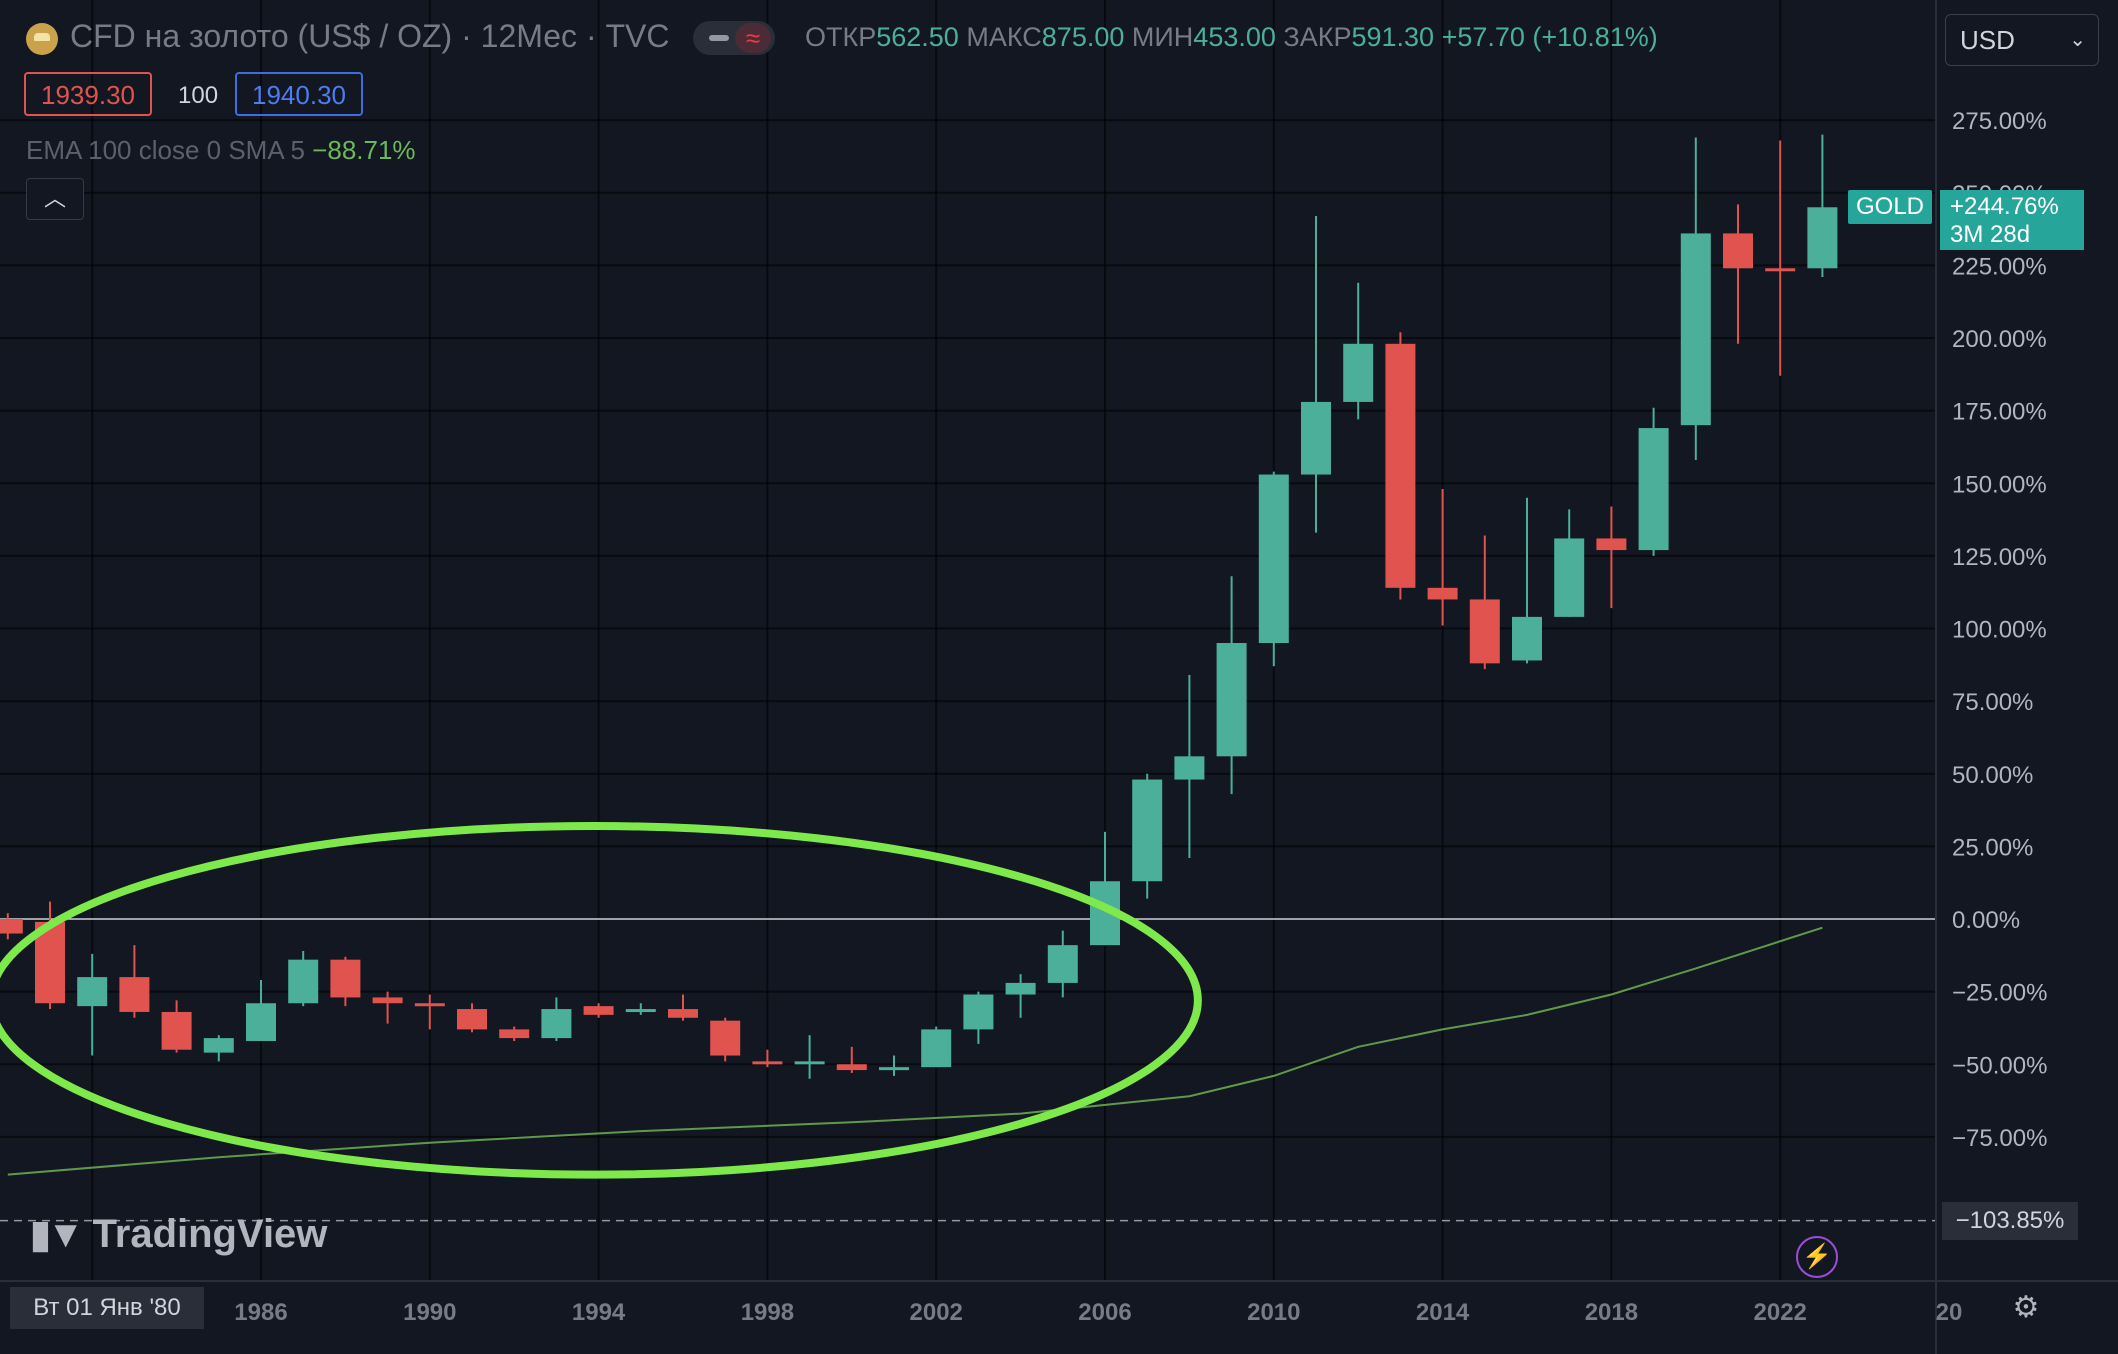  I want to click on x-tick-label: 2010, so click(1273, 1312).